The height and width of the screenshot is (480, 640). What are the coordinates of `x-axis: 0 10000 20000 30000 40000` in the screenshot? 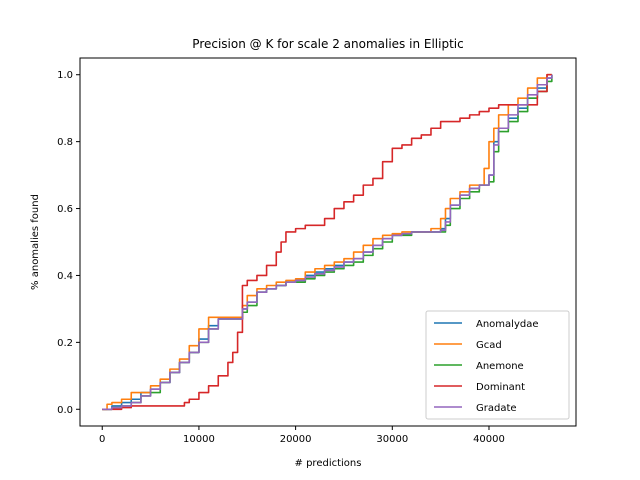 It's located at (302, 435).